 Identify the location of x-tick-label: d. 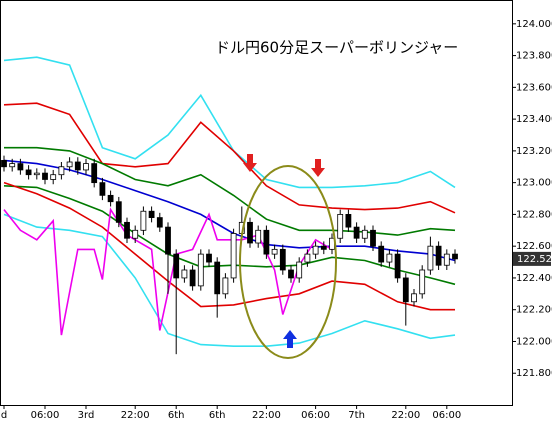
(4, 415).